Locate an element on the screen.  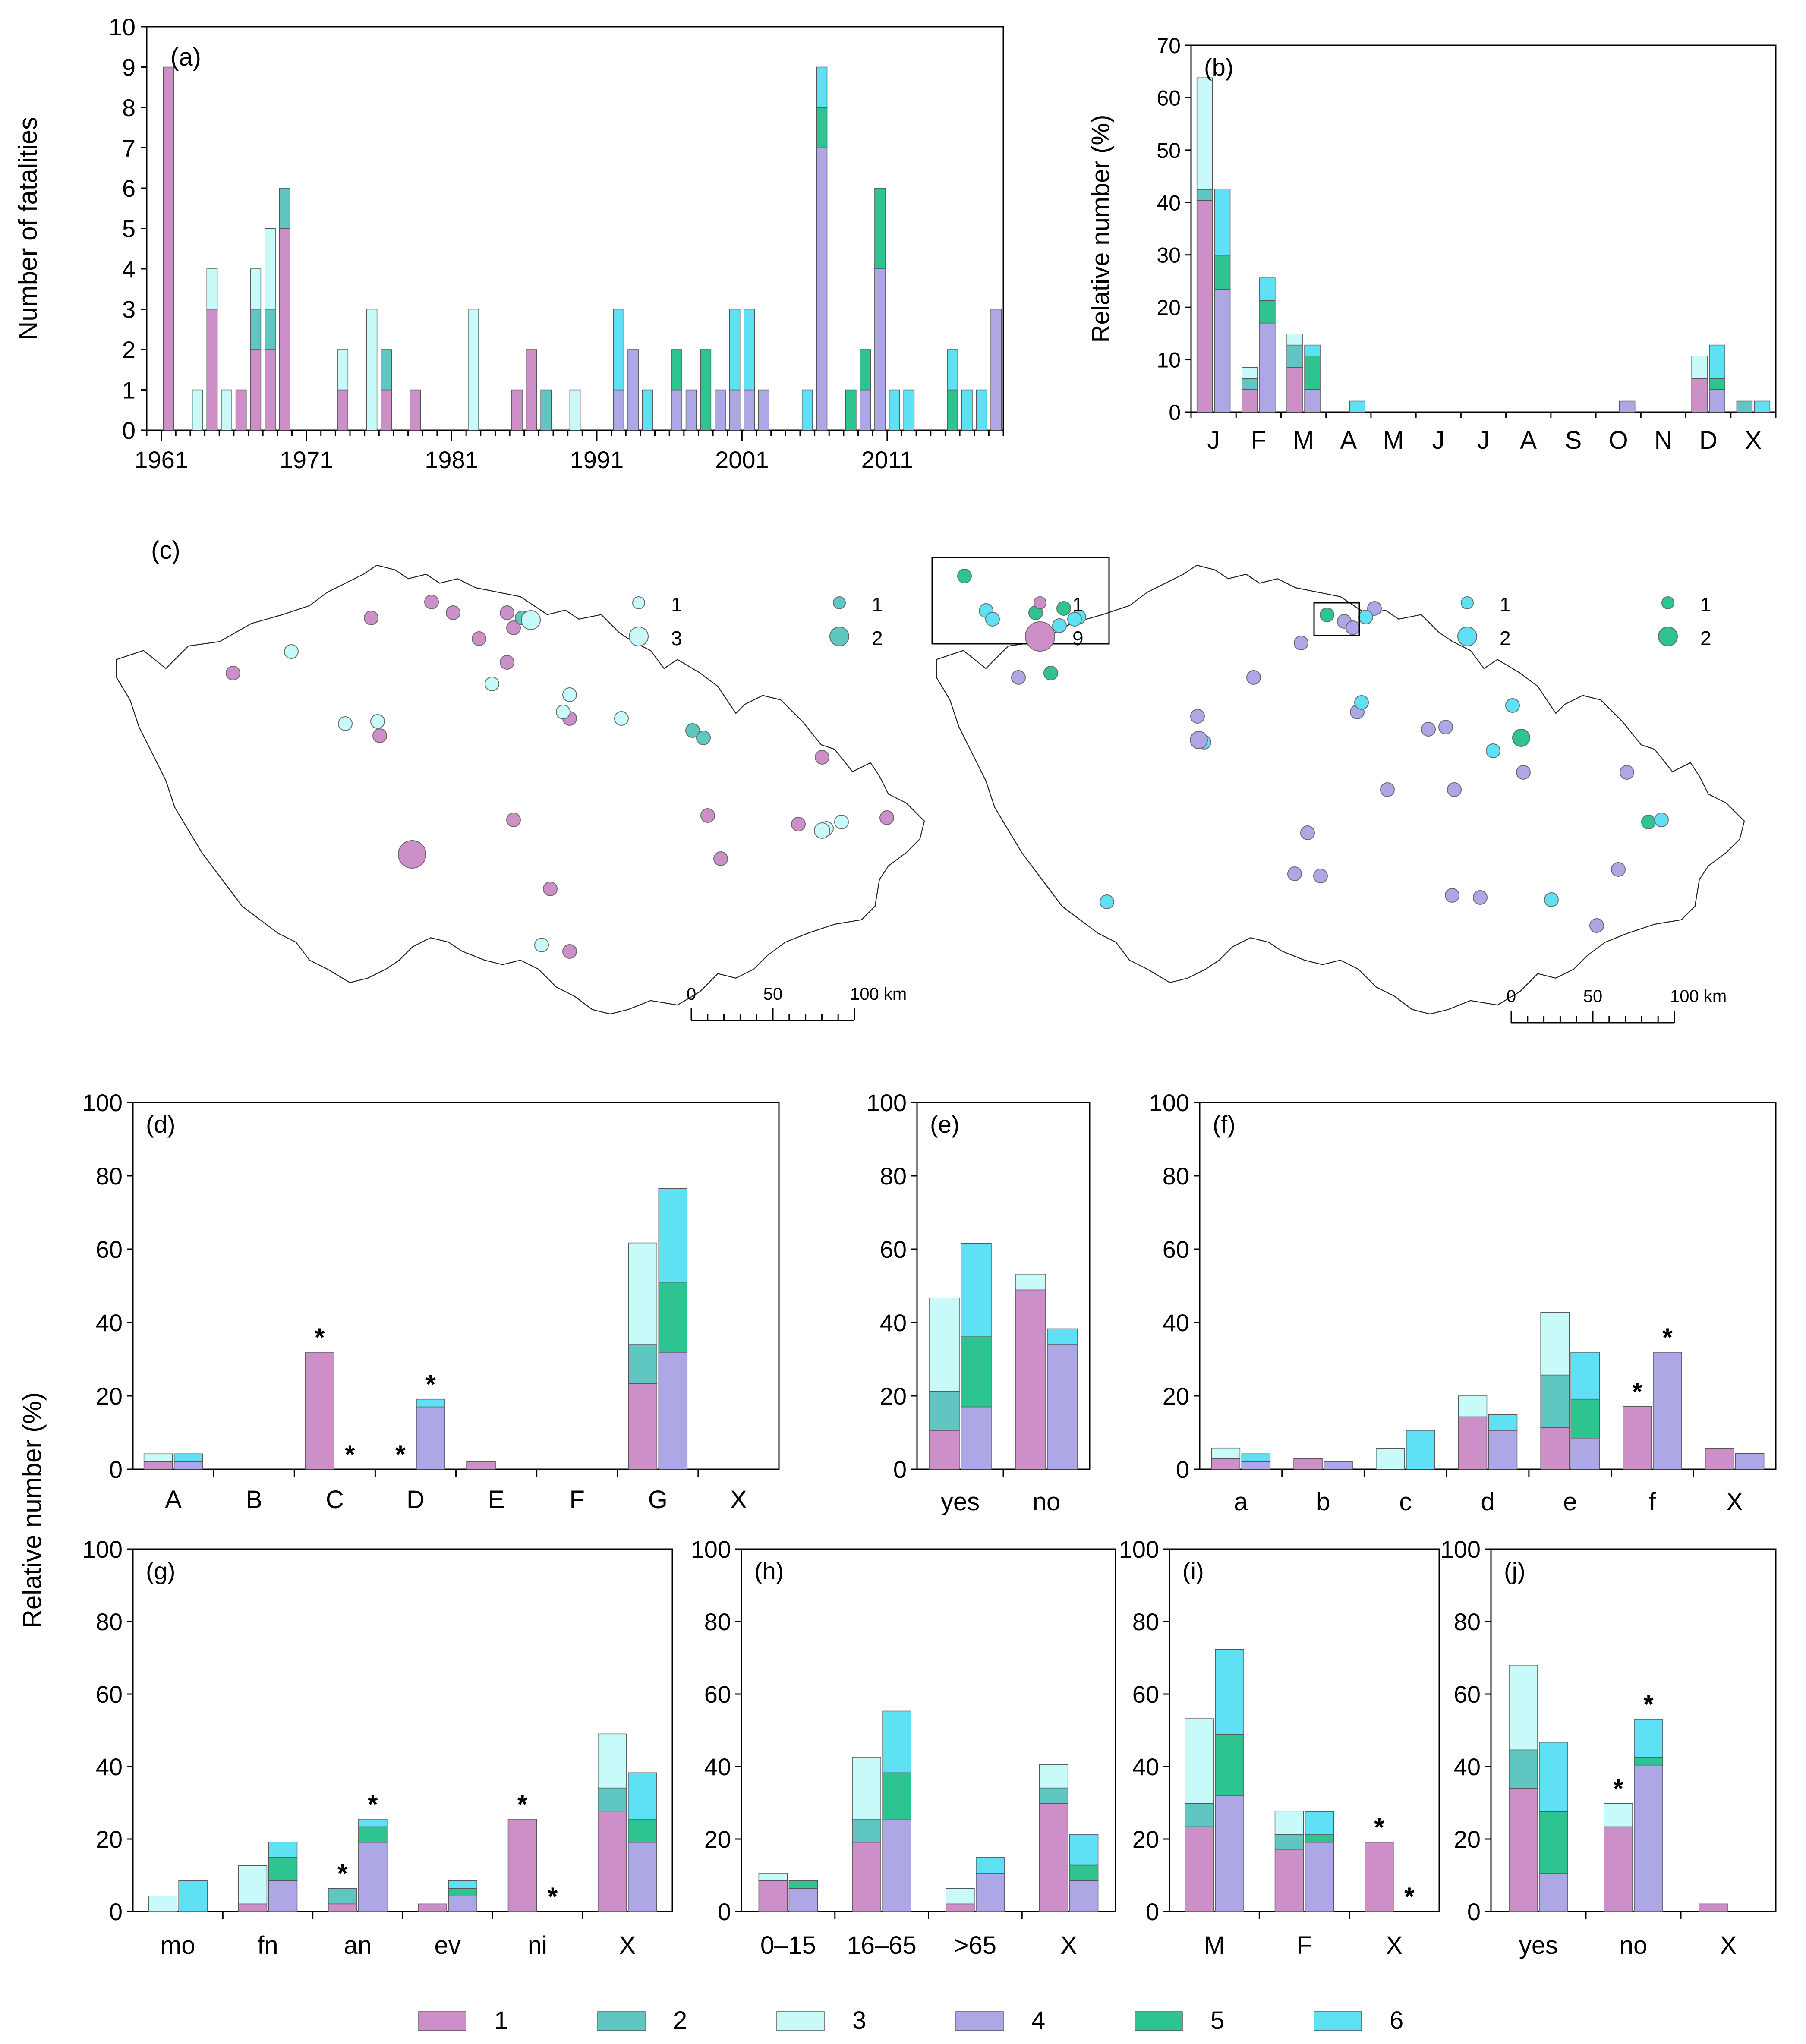
x-tick-label: M is located at coordinates (1214, 1945).